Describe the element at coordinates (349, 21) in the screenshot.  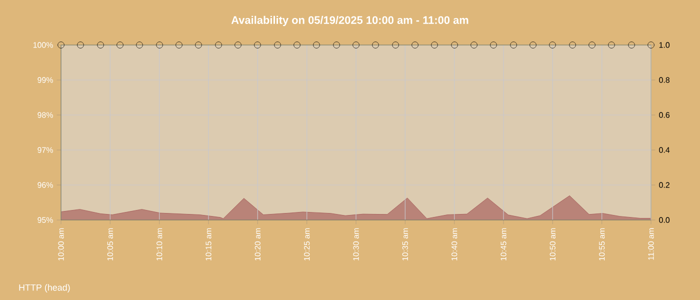
I see `chart-title: Availability on 05/19/2025 10:00 am - 11:00 am` at that location.